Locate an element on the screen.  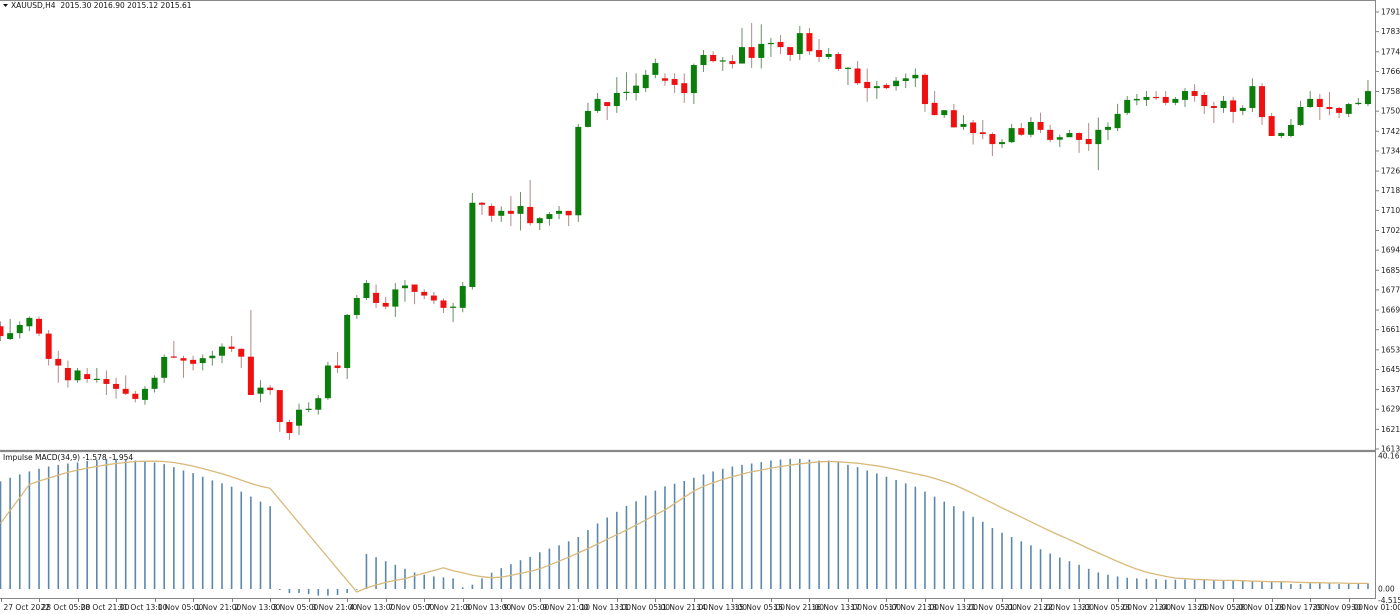
triangle-down-icon is located at coordinates (5, 5).